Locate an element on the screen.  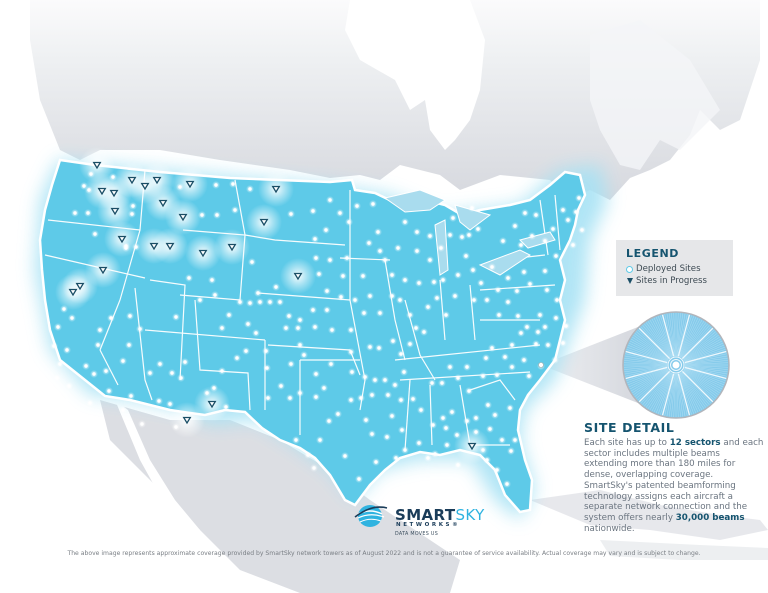
smartsky-logo: SMARTSKY NETWORKS® DATA MOVES US is located at coordinates (427, 518).